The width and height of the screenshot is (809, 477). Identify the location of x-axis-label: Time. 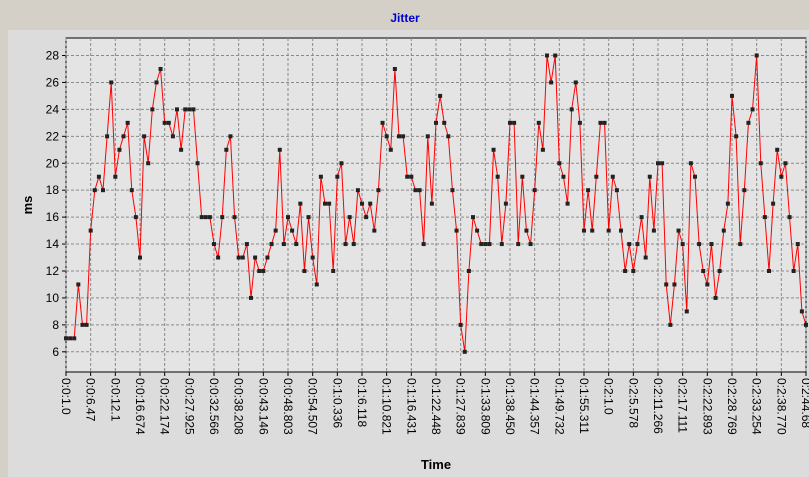
(436, 464).